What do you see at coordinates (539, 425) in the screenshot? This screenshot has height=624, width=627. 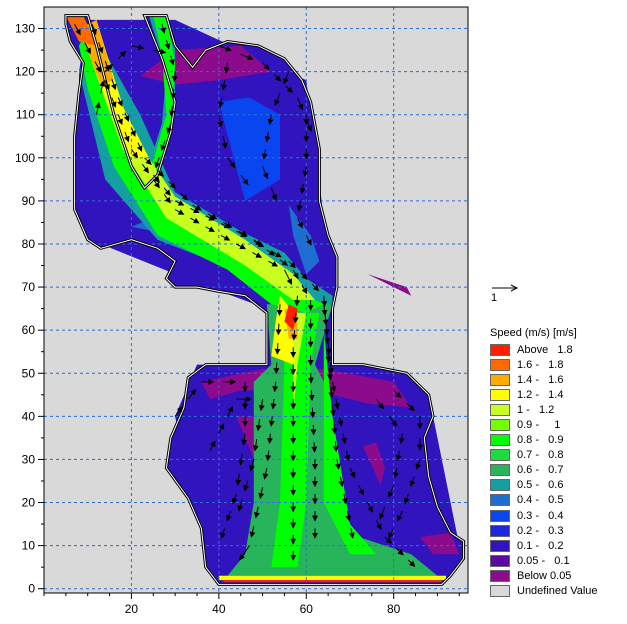 I see `legend-label-5: 0.9 - 1` at bounding box center [539, 425].